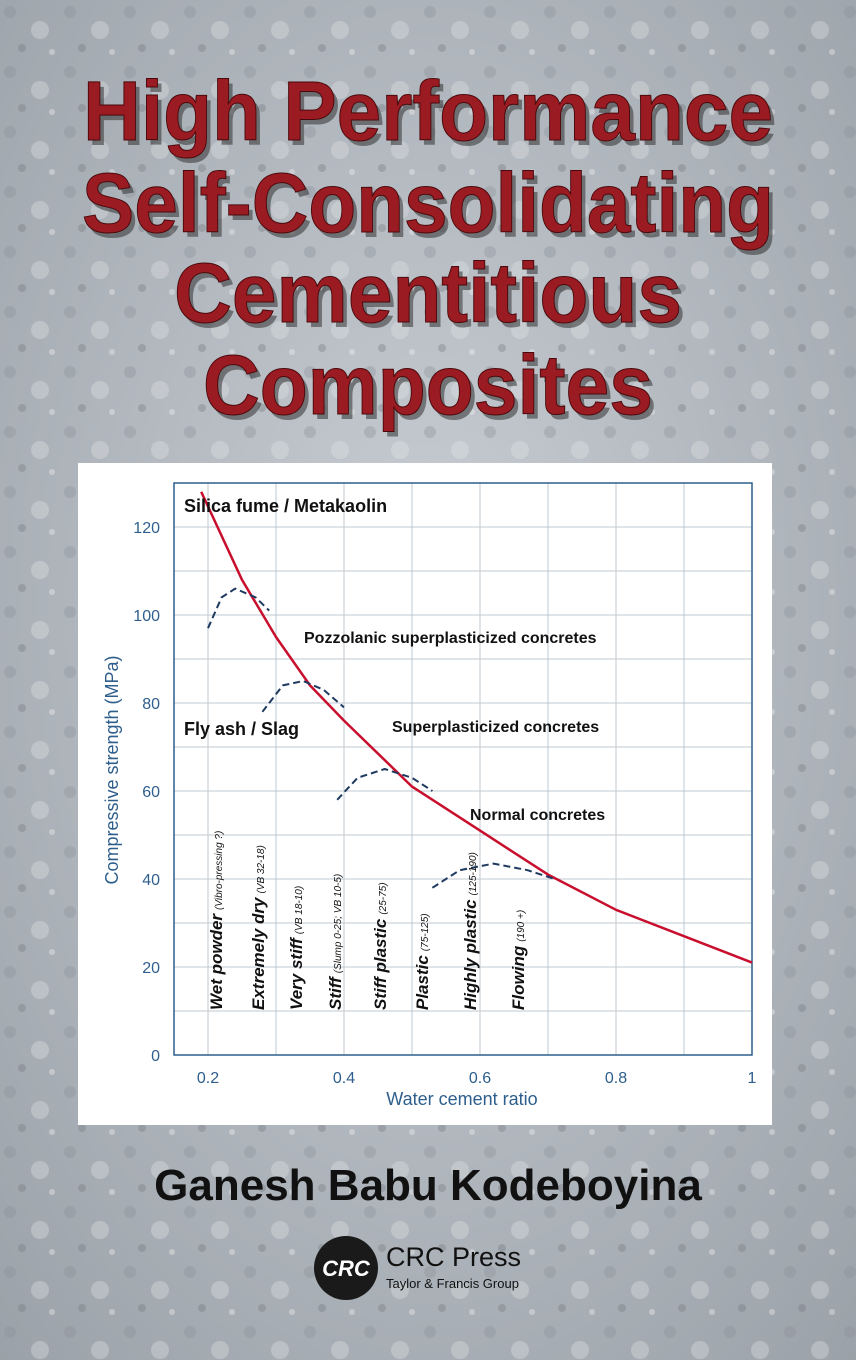  I want to click on title-shadow: Composites, so click(432, 390).